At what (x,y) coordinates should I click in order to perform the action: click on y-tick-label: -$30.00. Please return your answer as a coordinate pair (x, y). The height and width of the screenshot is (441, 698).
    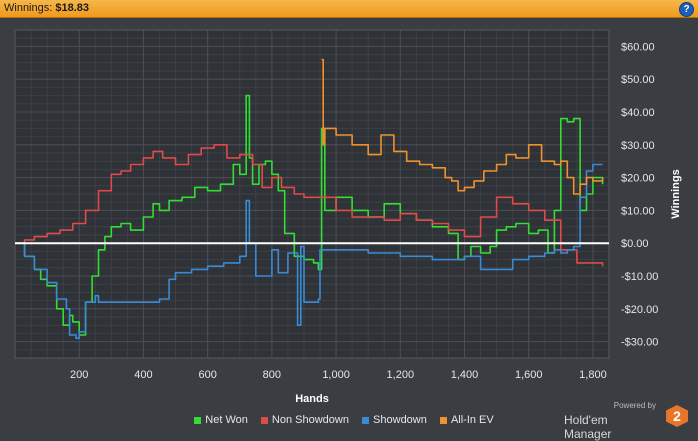
    Looking at the image, I should click on (639, 343).